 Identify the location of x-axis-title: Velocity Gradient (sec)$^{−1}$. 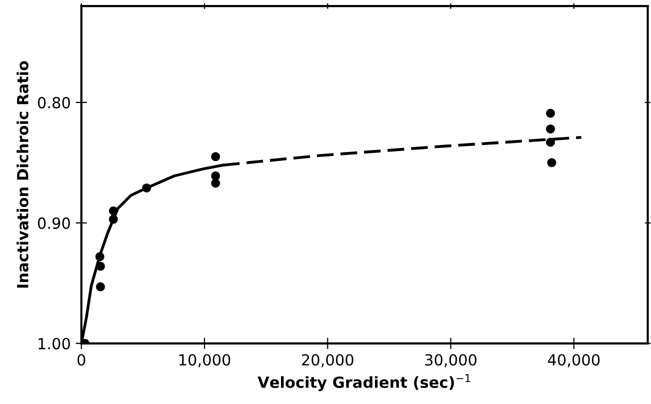
(364, 383).